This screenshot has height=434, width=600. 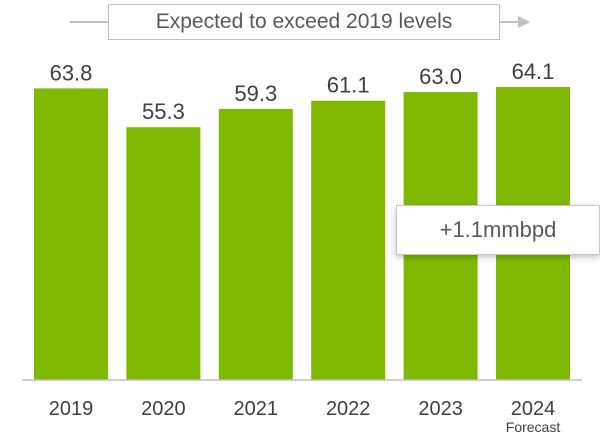 I want to click on bar-2020, so click(x=163, y=254).